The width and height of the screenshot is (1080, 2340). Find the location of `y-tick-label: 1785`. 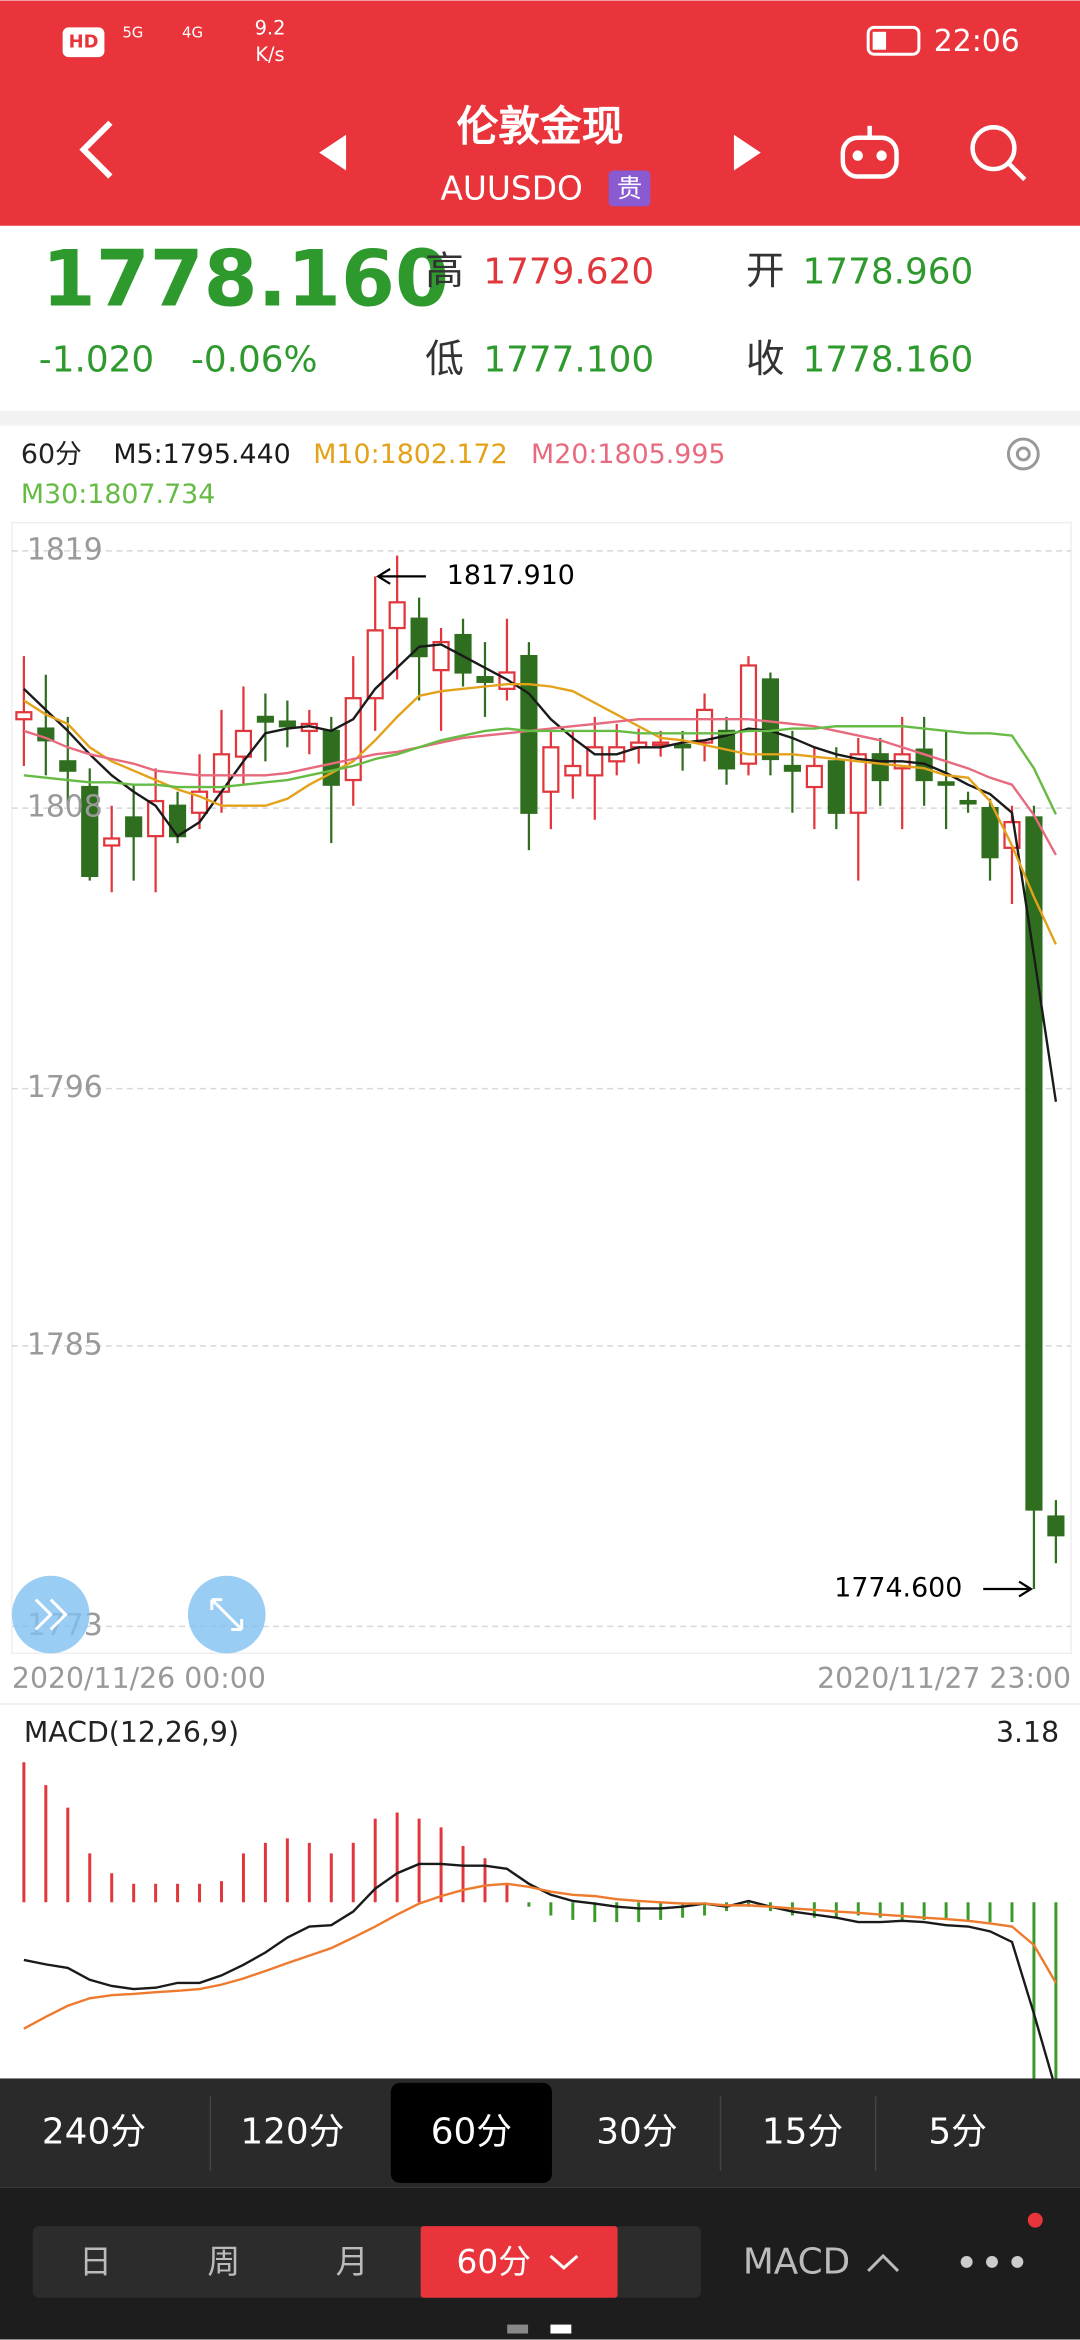

y-tick-label: 1785 is located at coordinates (65, 1344).